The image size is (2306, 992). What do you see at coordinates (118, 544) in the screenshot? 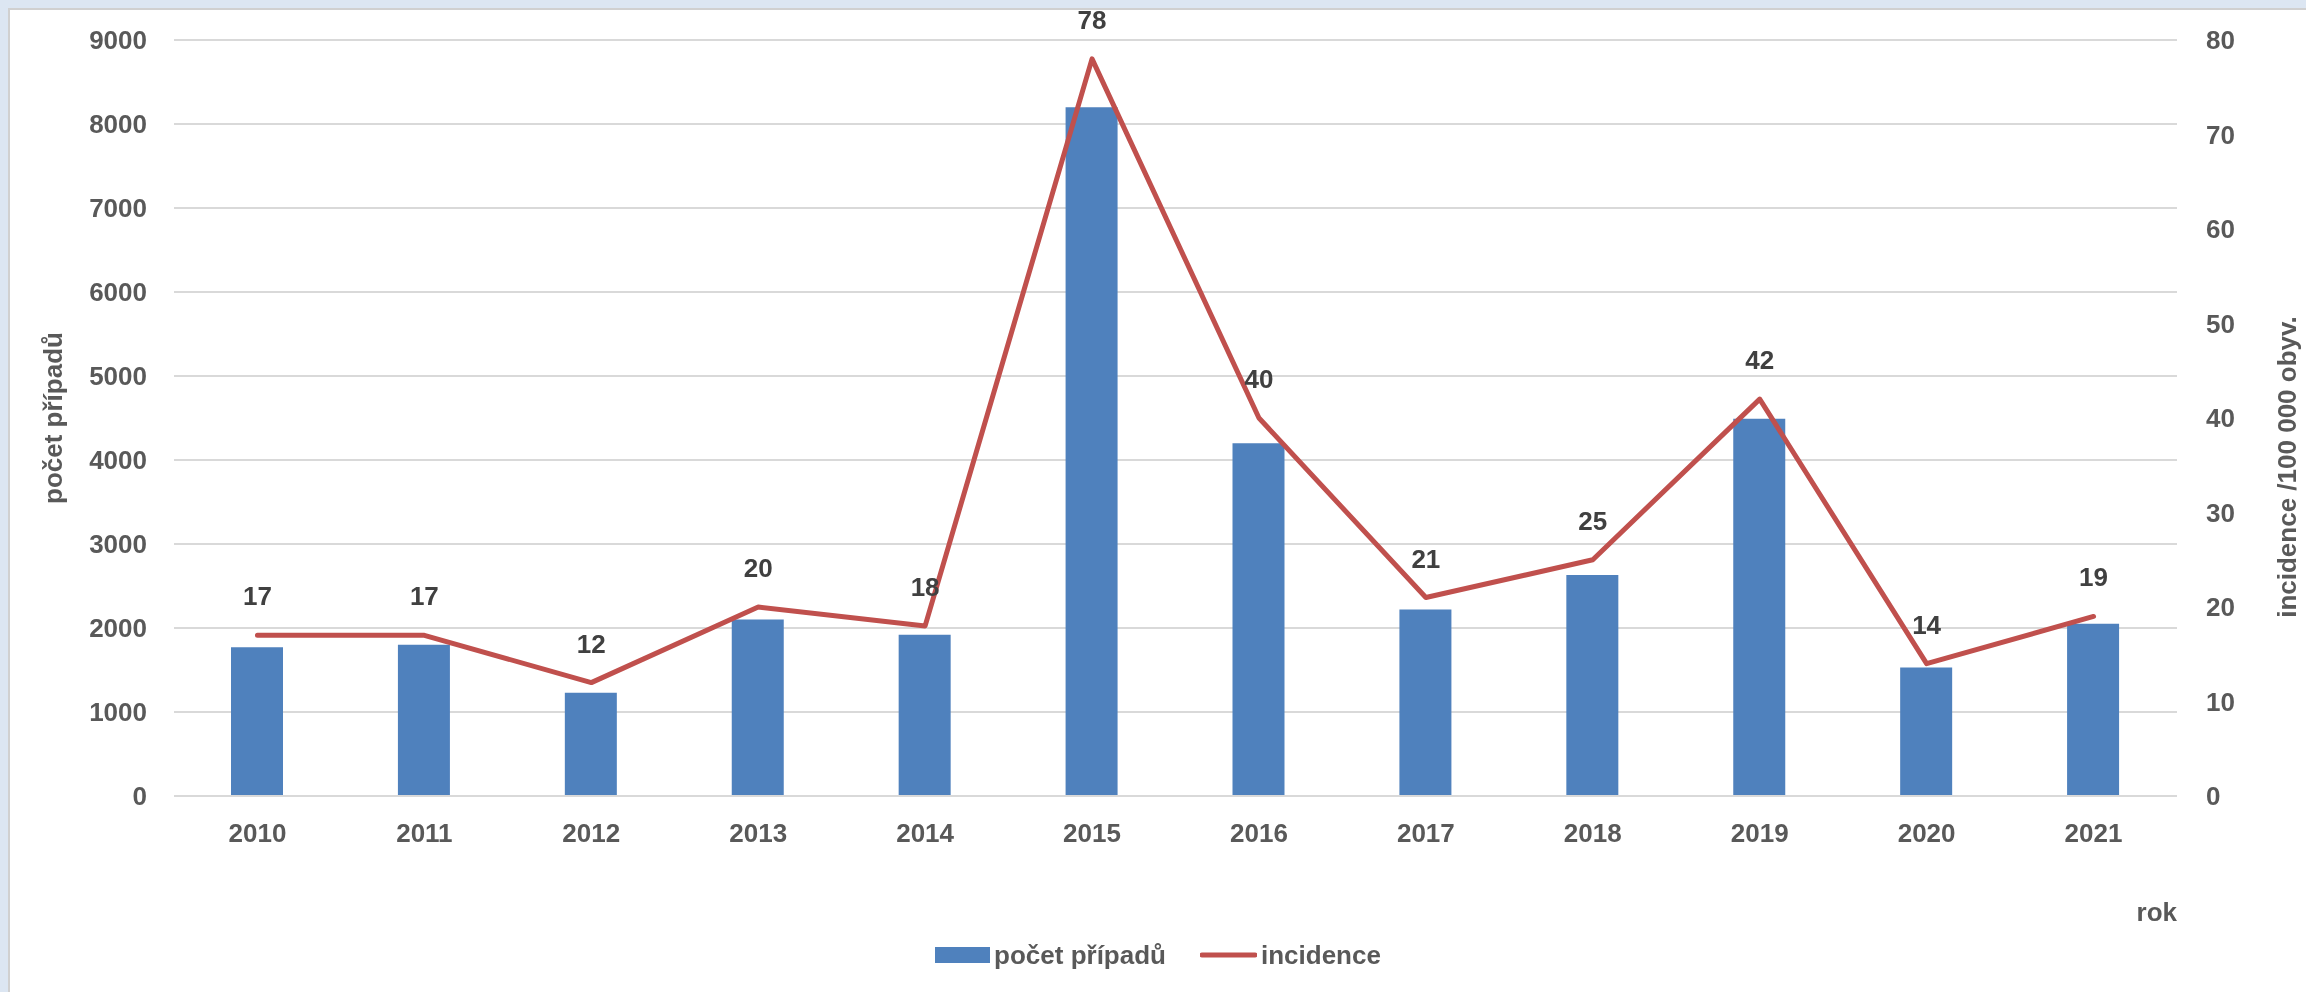
I see `y-tick-label: 3000` at bounding box center [118, 544].